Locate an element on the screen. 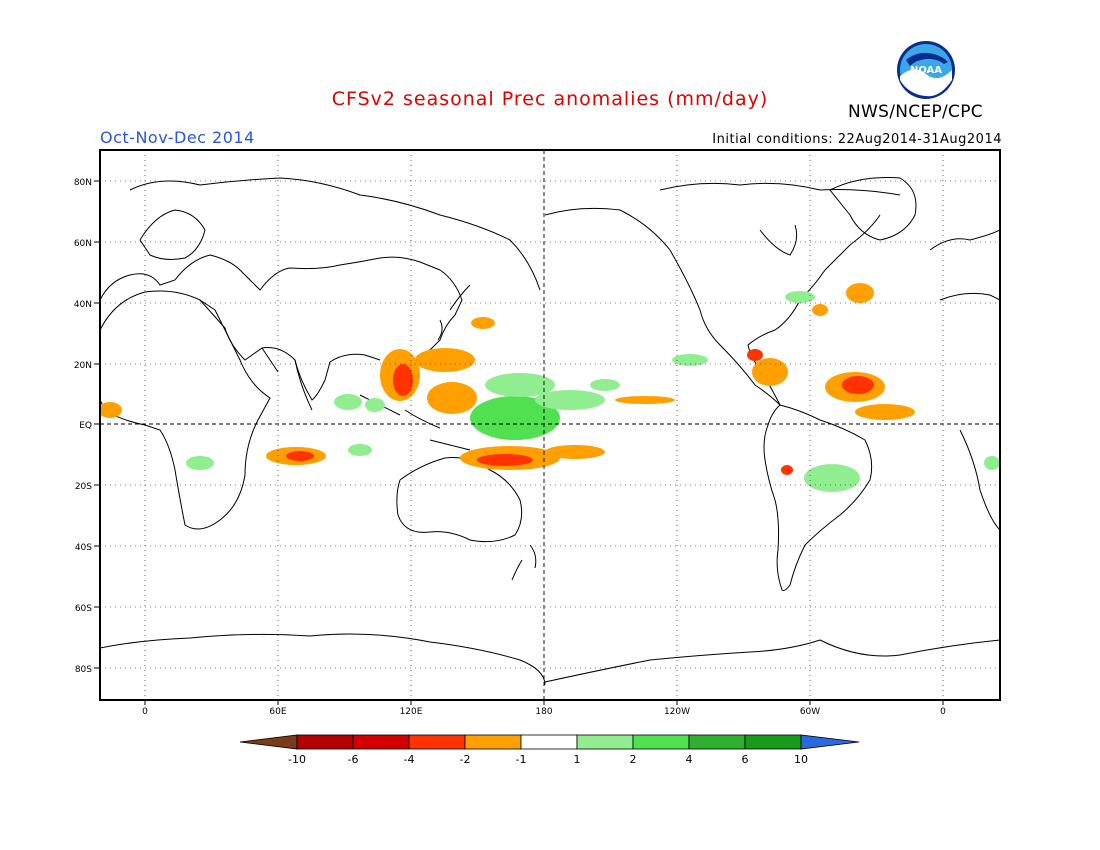 The width and height of the screenshot is (1100, 850). noaa-logo: NOAA is located at coordinates (926, 70).